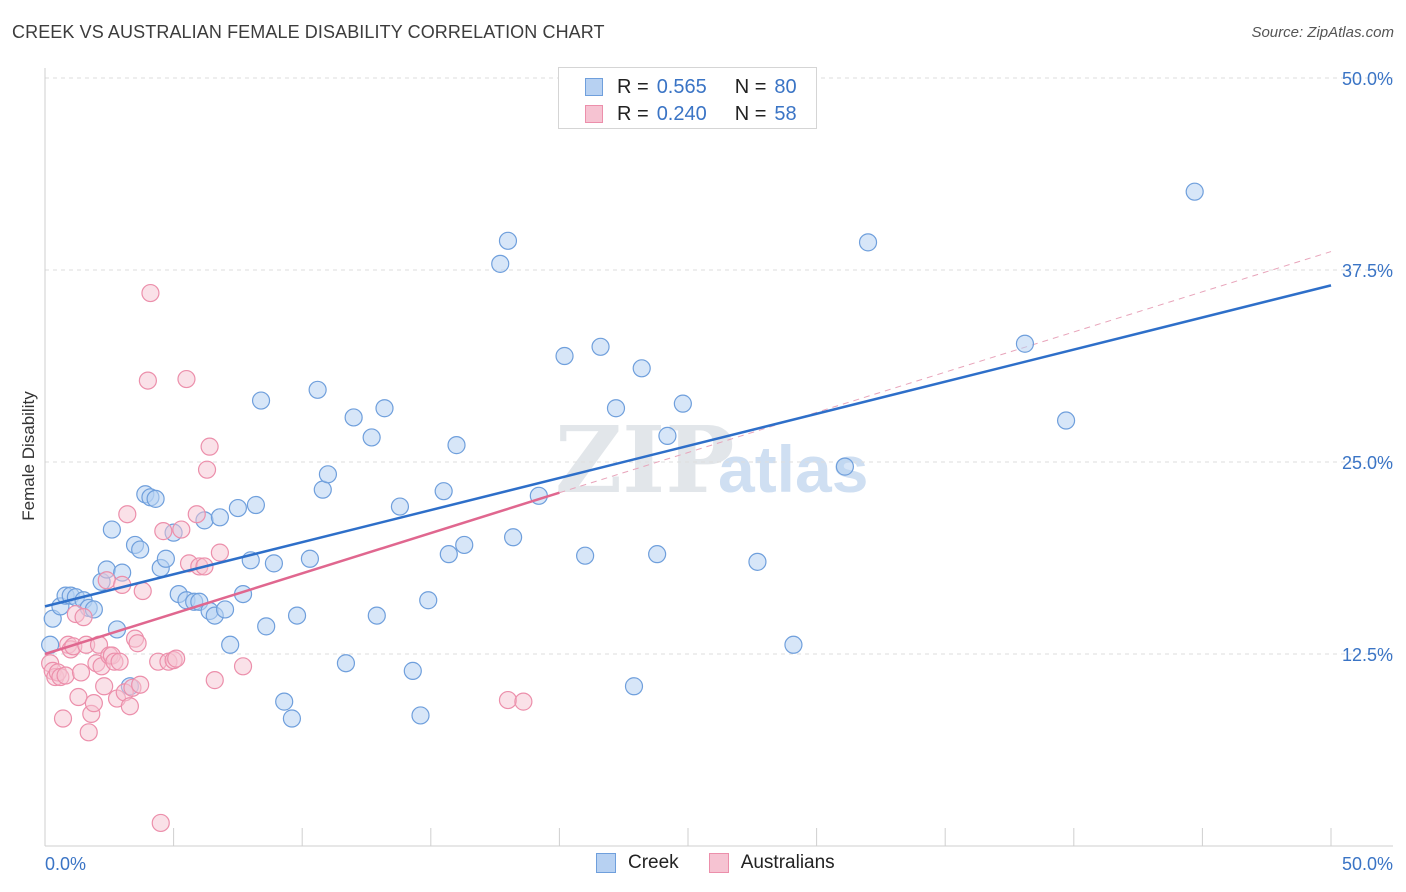 The image size is (1406, 892). Describe the element at coordinates (302, 573) in the screenshot. I see `australians-trend-line` at that location.